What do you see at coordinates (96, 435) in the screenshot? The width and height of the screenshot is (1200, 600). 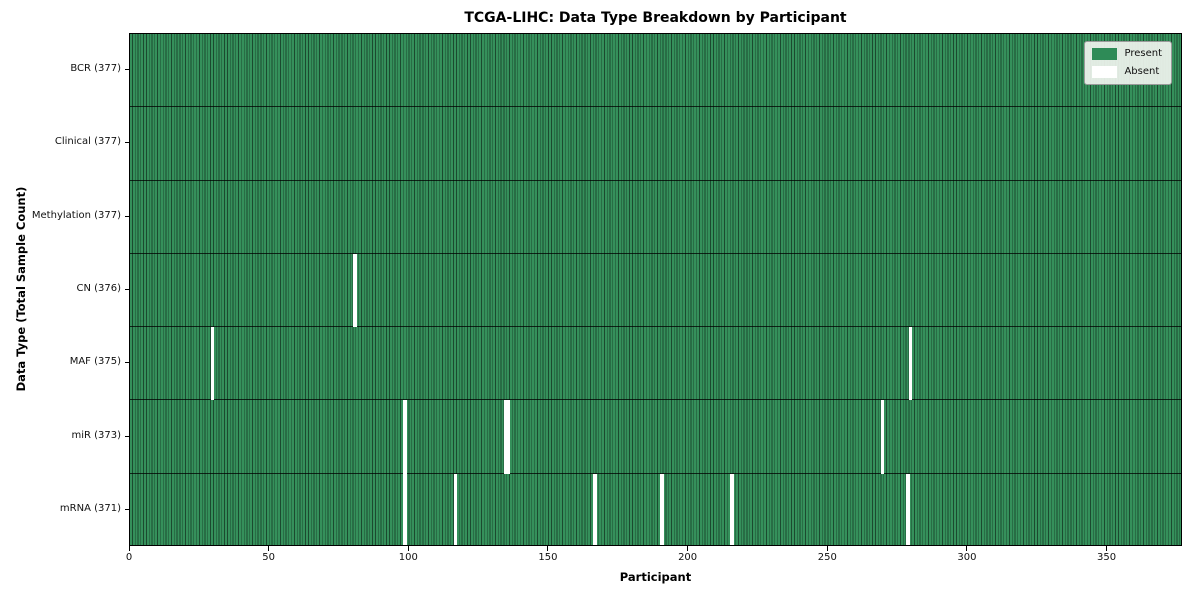 I see `y-tick-label: miR (373)` at bounding box center [96, 435].